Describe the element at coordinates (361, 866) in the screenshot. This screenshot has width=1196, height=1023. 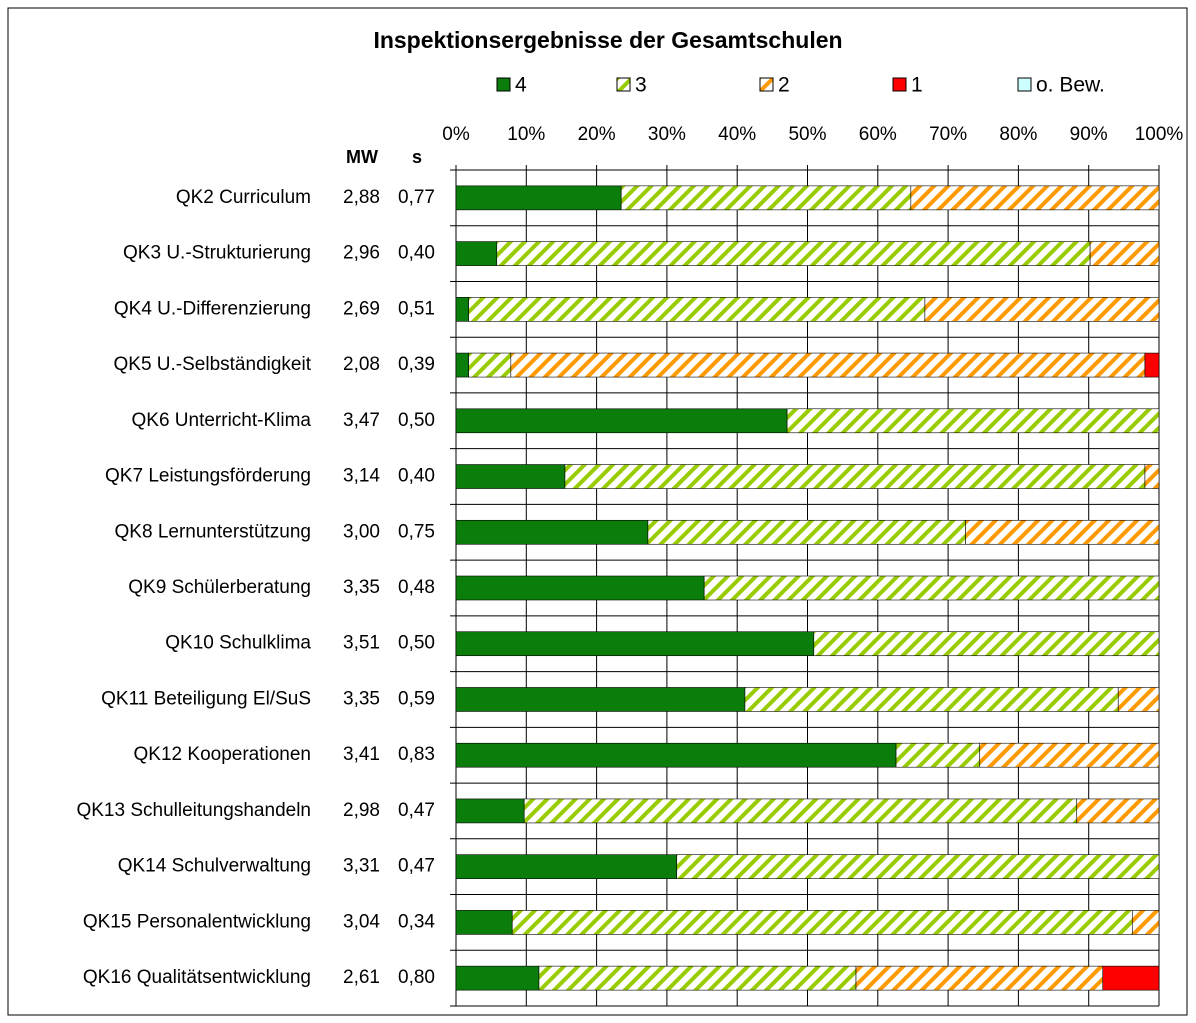
I see `column-value: 3,31` at that location.